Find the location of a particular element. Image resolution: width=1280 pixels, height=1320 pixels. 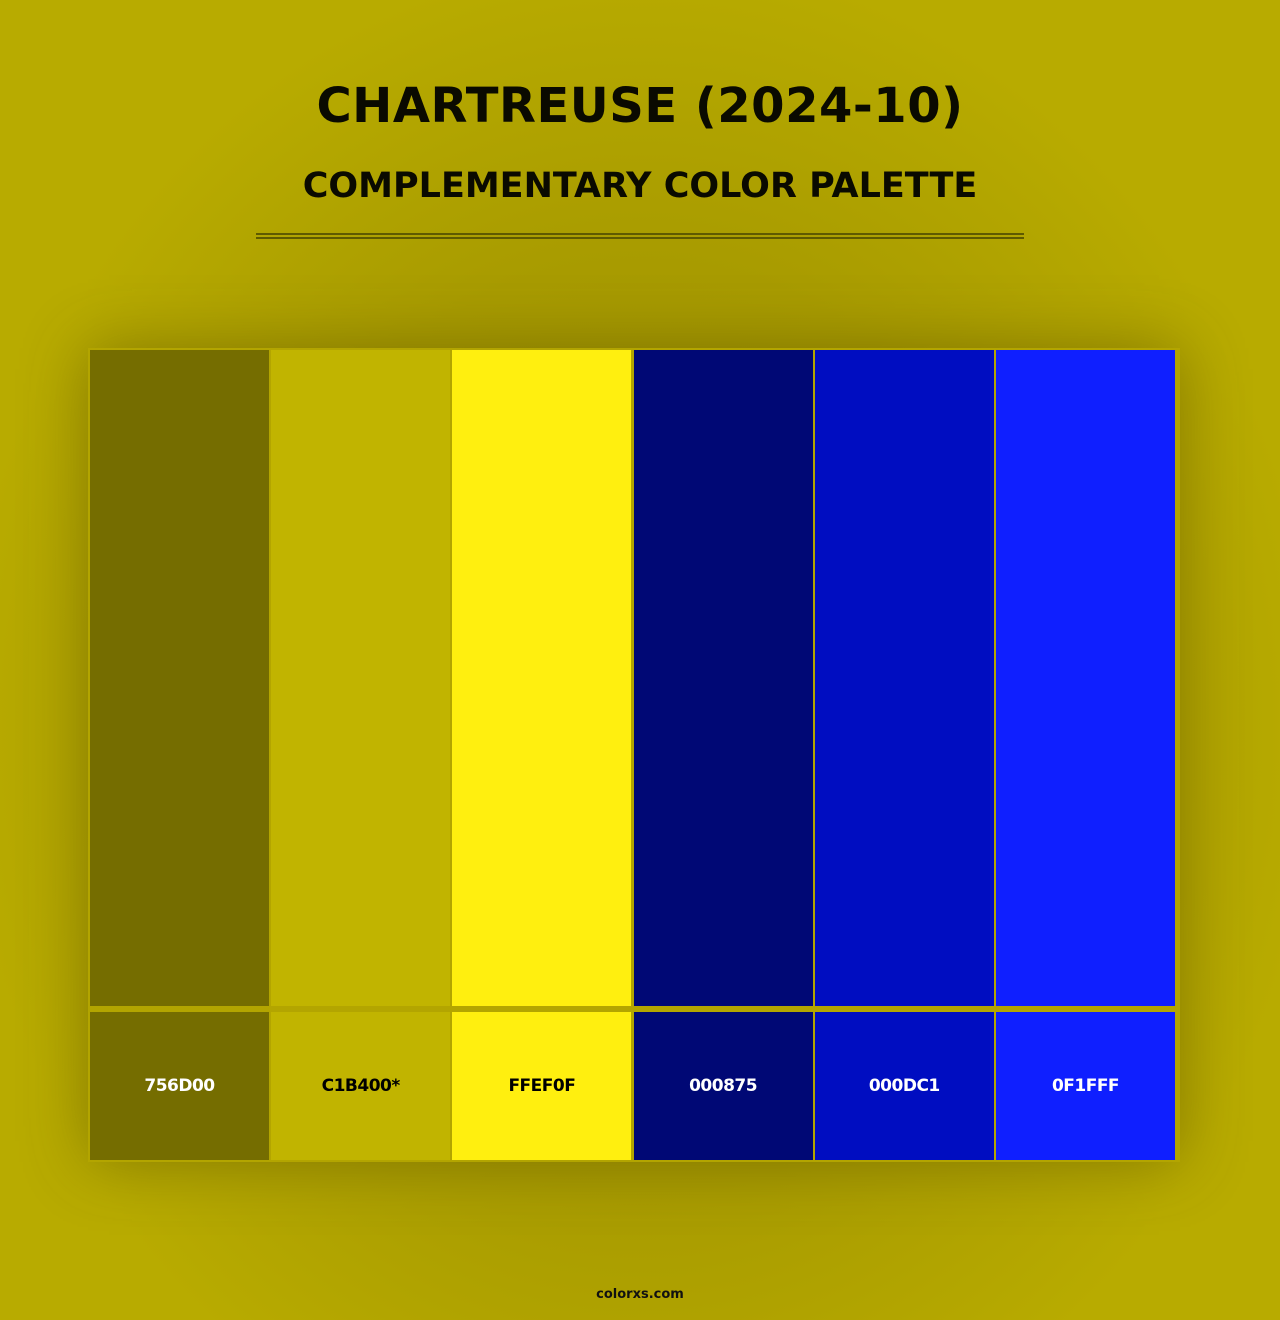

page-title: CHARTREUSE (2024-10) is located at coordinates (640, 106).